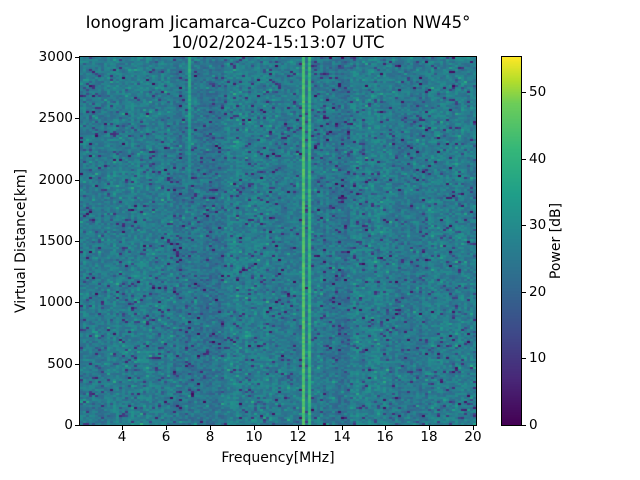 The width and height of the screenshot is (640, 480). What do you see at coordinates (342, 437) in the screenshot?
I see `x-tick-label: 14` at bounding box center [342, 437].